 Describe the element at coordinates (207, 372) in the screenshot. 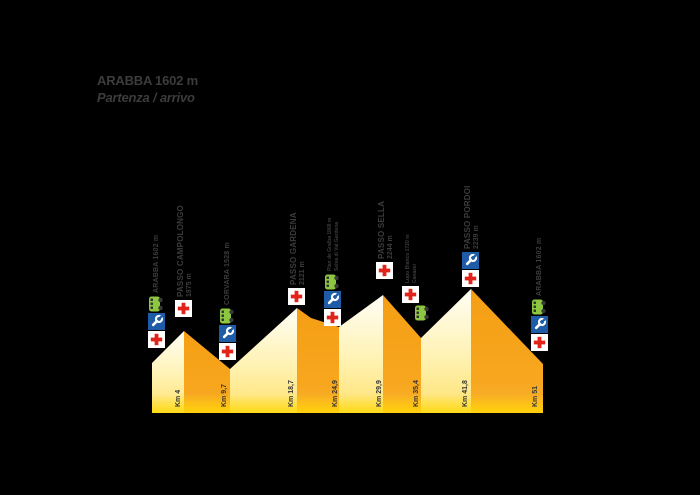

I see `descent-to-corvara` at that location.